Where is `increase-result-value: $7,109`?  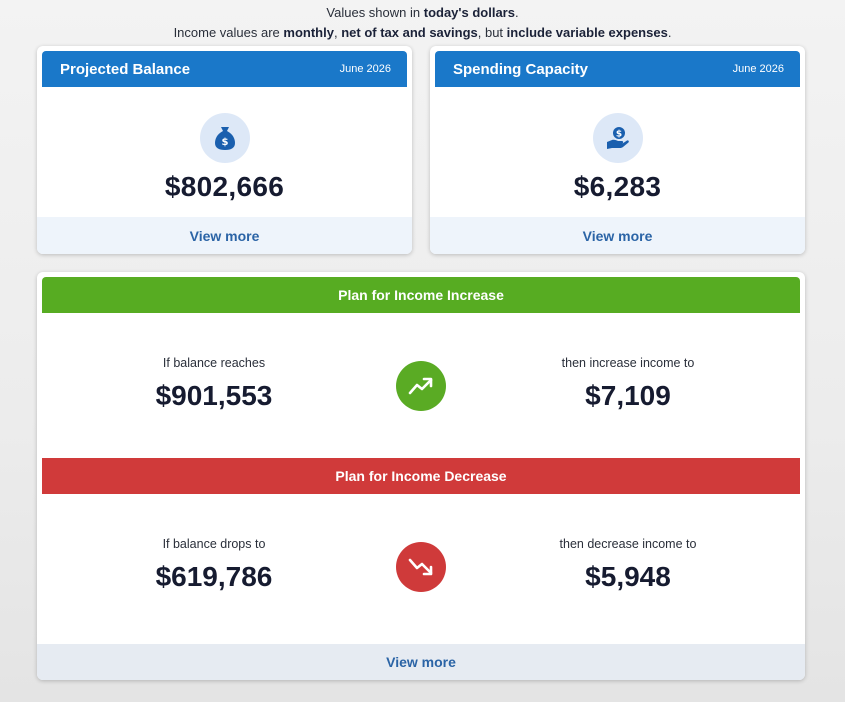
increase-result-value: $7,109 is located at coordinates (628, 395).